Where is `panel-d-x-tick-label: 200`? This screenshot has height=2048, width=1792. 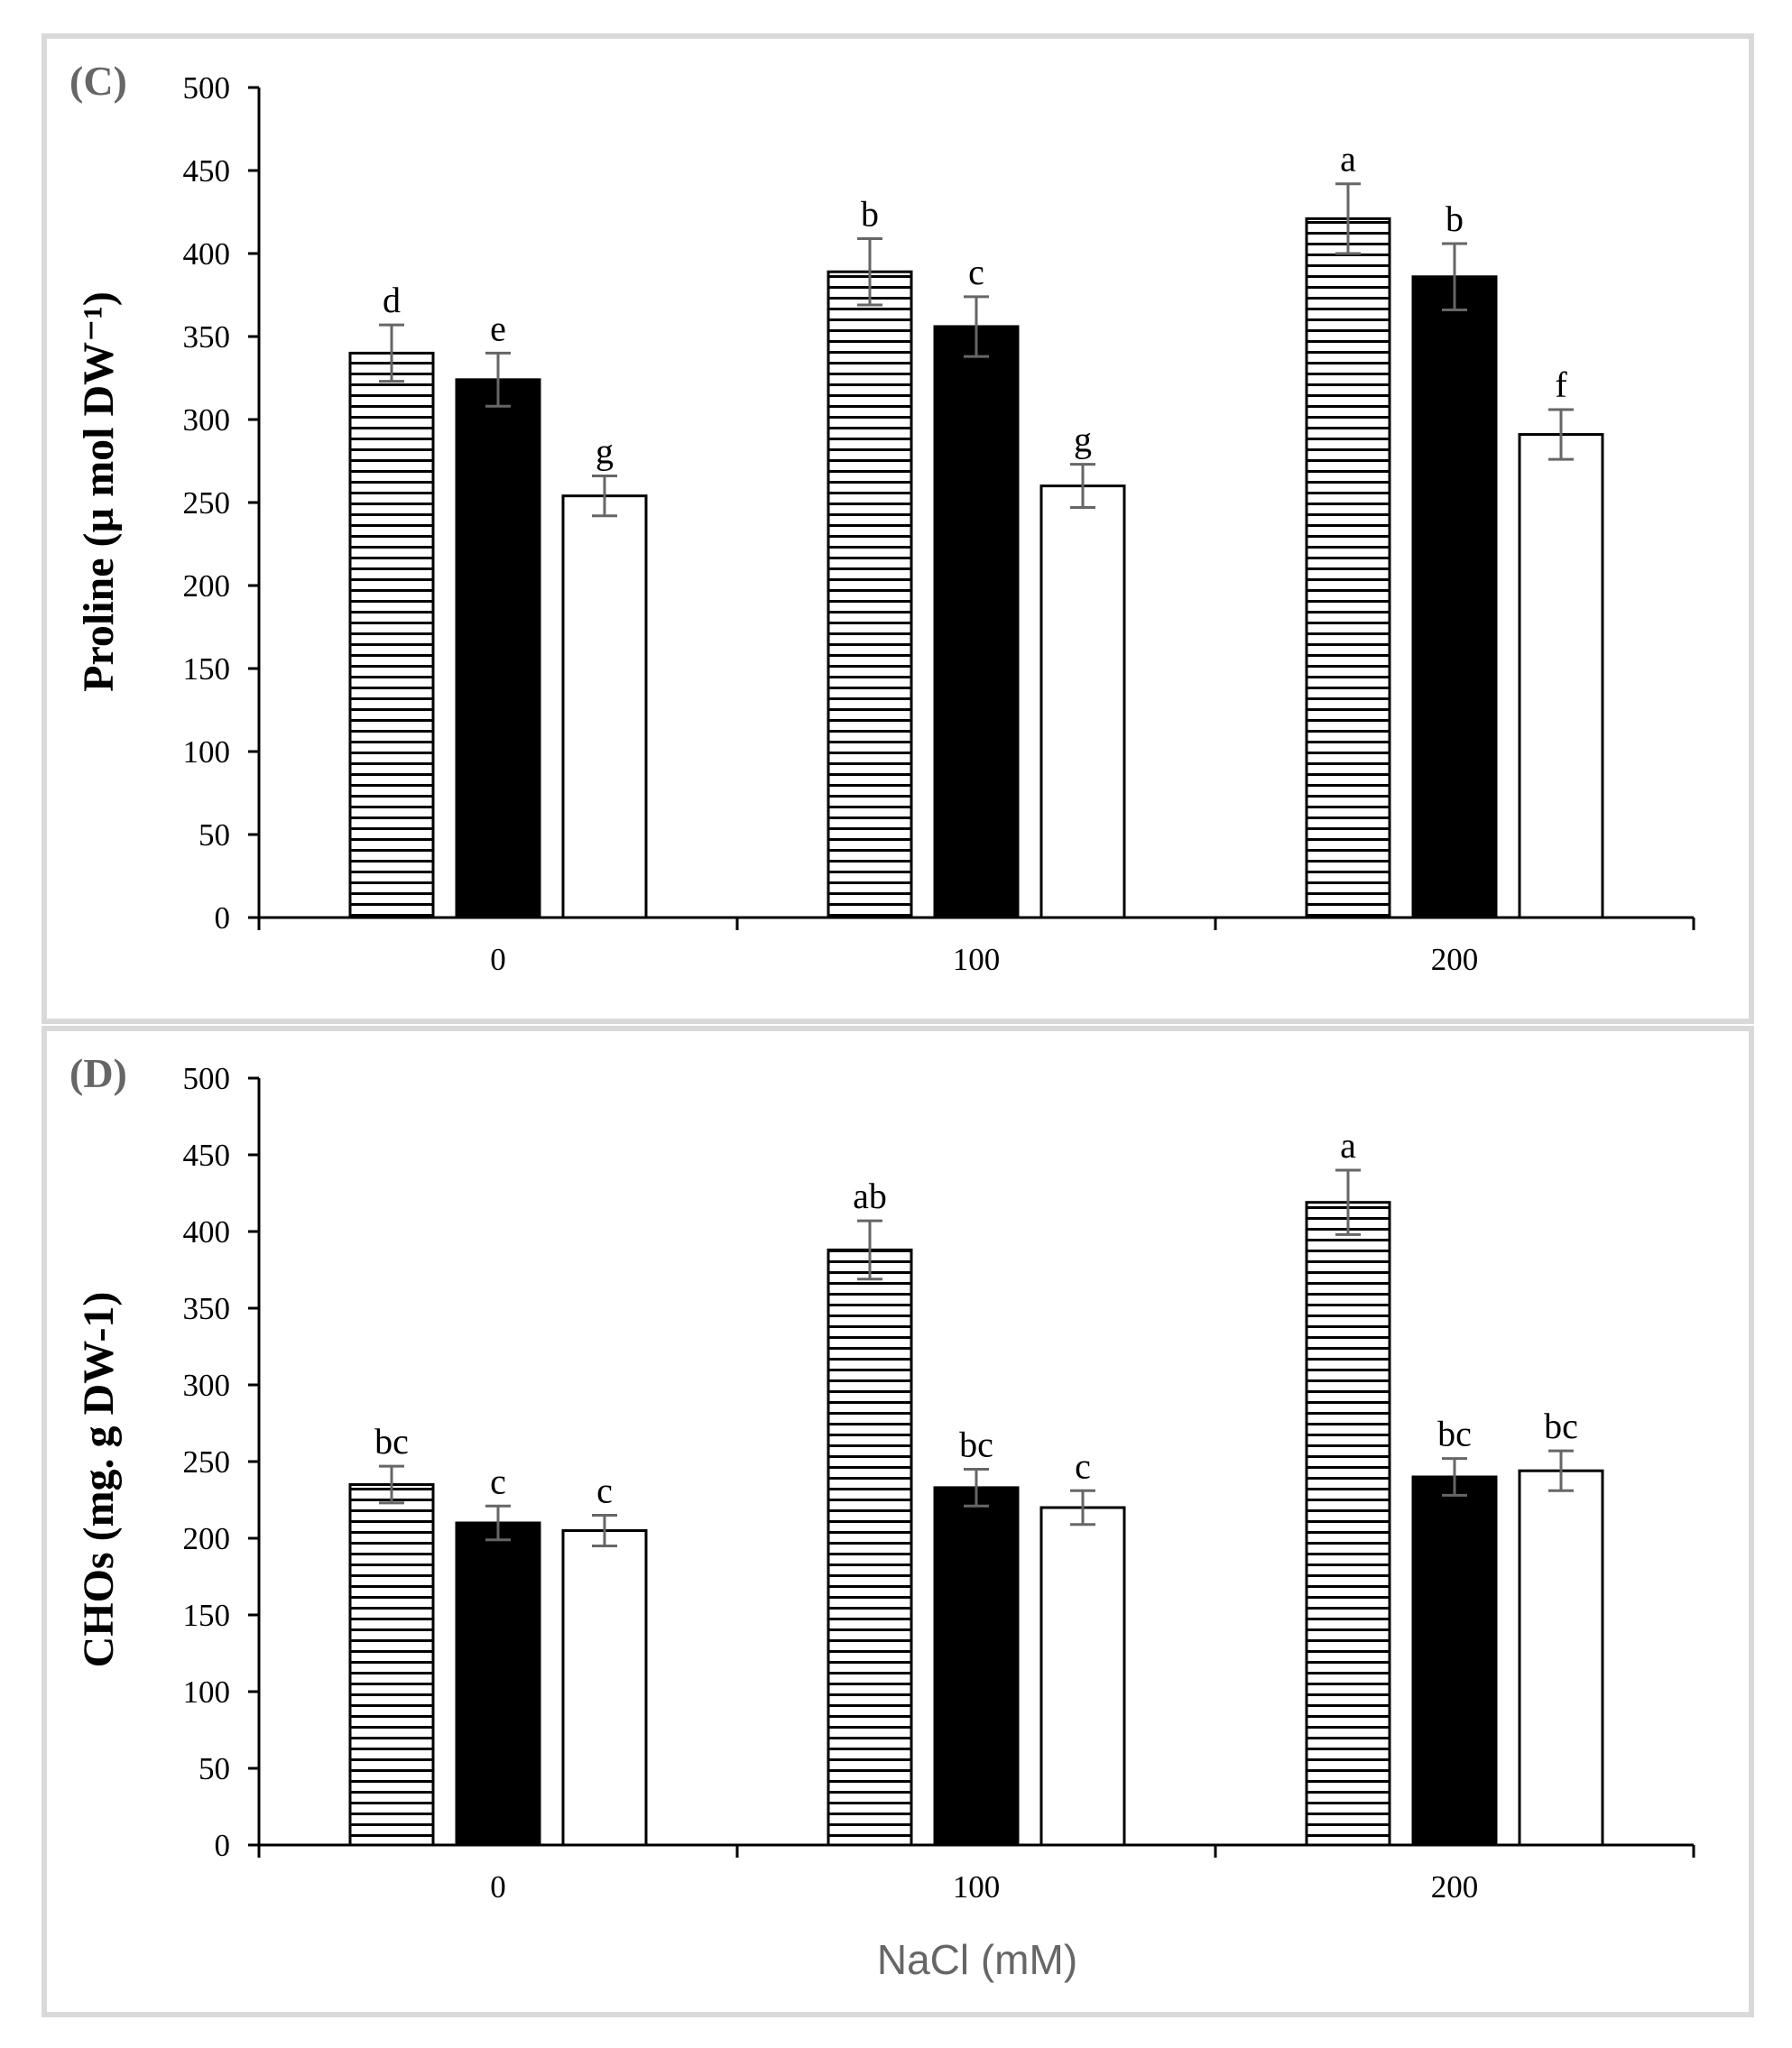
panel-d-x-tick-label: 200 is located at coordinates (1455, 1887).